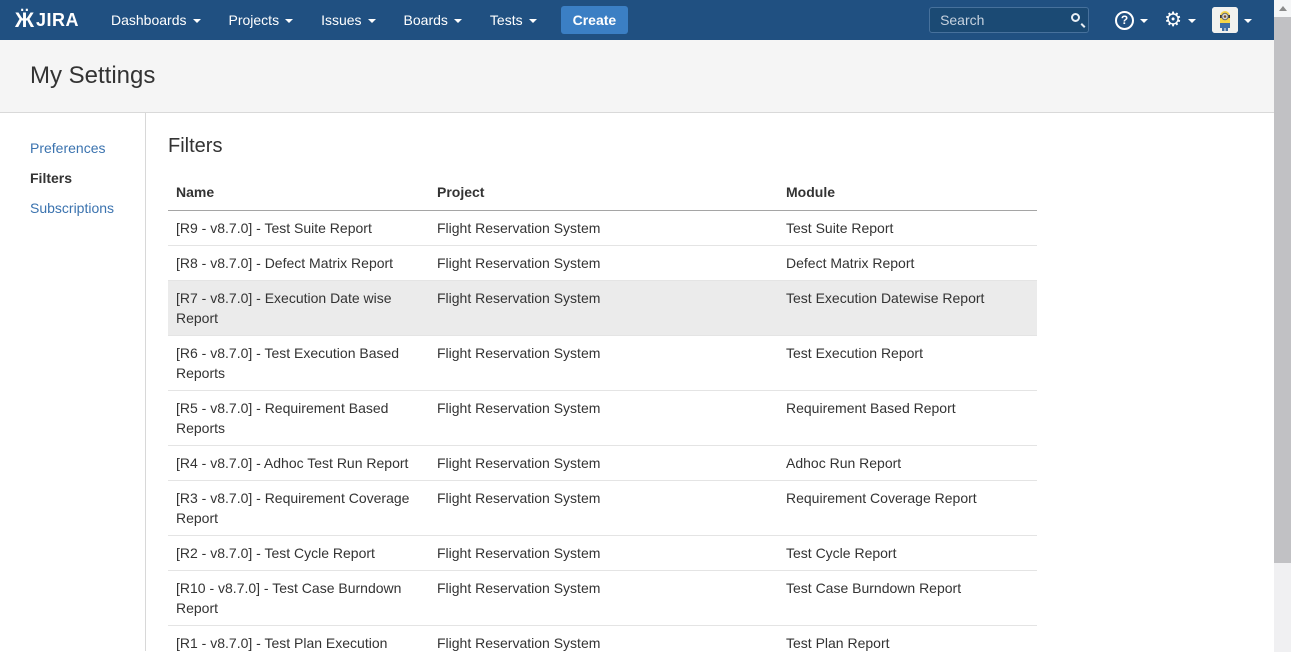 The image size is (1291, 652). I want to click on cell-module: Test Execution Datewise Report, so click(907, 308).